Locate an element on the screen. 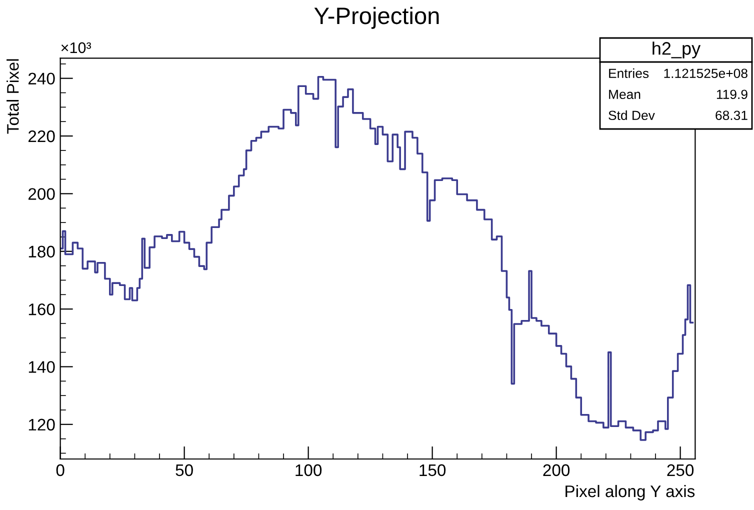  annotation: h2_py is located at coordinates (676, 50).